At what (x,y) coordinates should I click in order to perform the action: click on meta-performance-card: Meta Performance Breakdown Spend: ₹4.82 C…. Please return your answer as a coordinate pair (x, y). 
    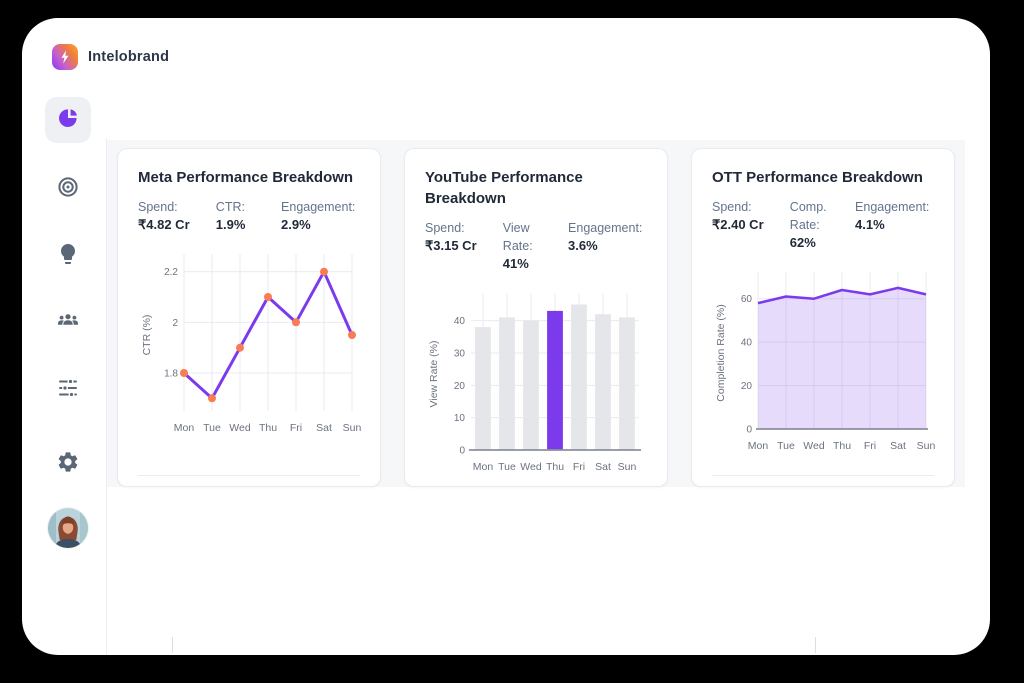
    Looking at the image, I should click on (249, 317).